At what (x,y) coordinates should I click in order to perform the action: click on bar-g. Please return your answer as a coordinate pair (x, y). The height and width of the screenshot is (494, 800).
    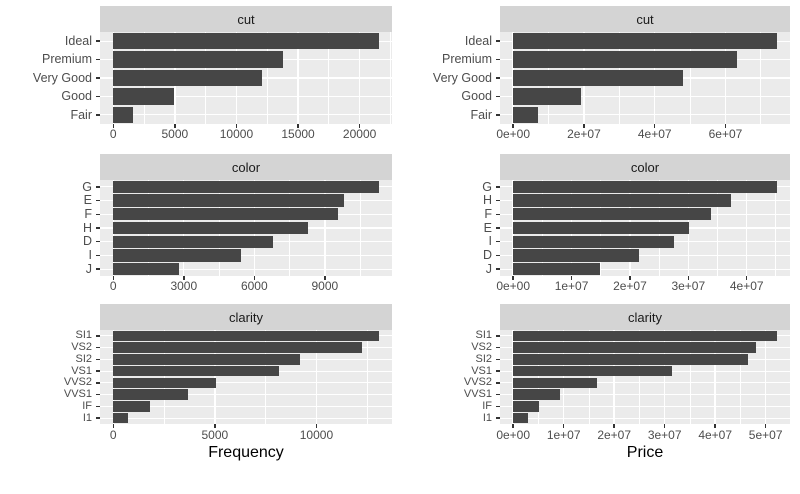
    Looking at the image, I should click on (246, 186).